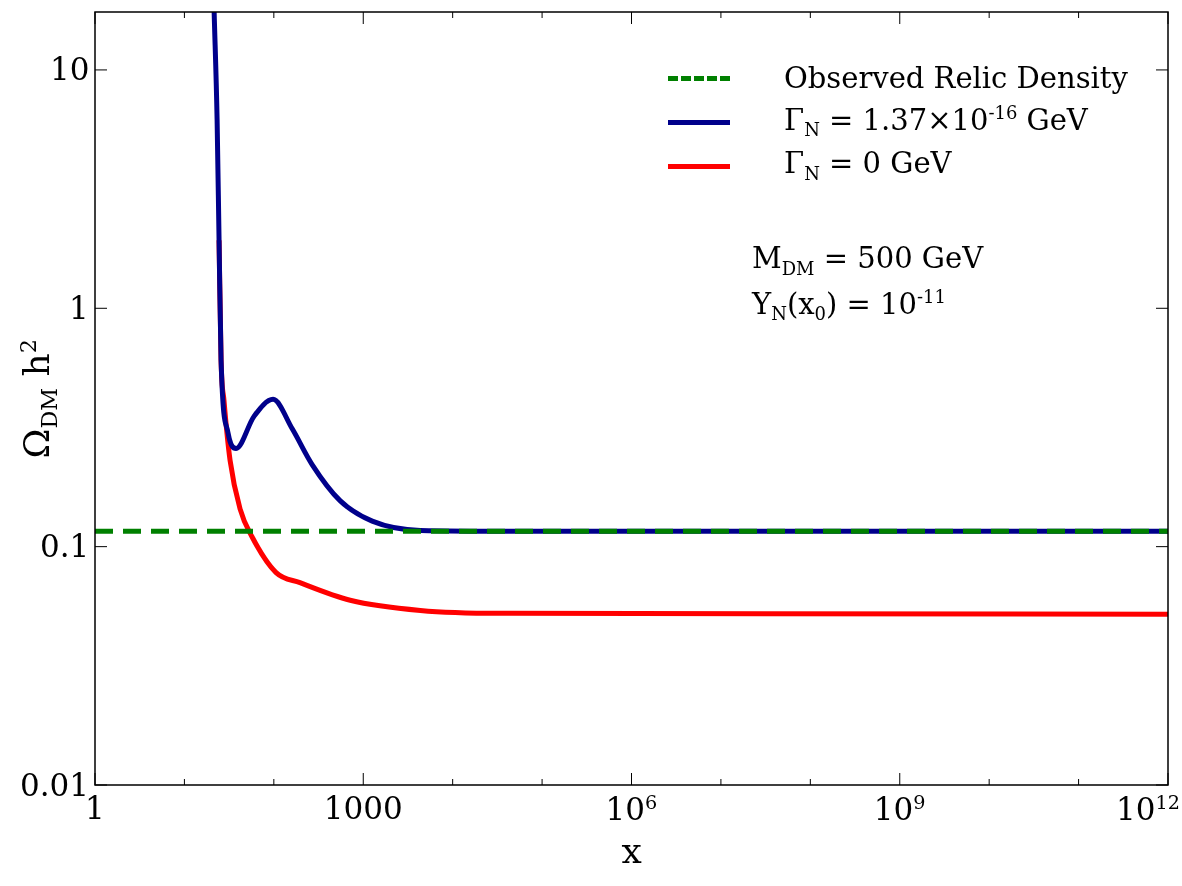  I want to click on x-axis-title: x, so click(631, 850).